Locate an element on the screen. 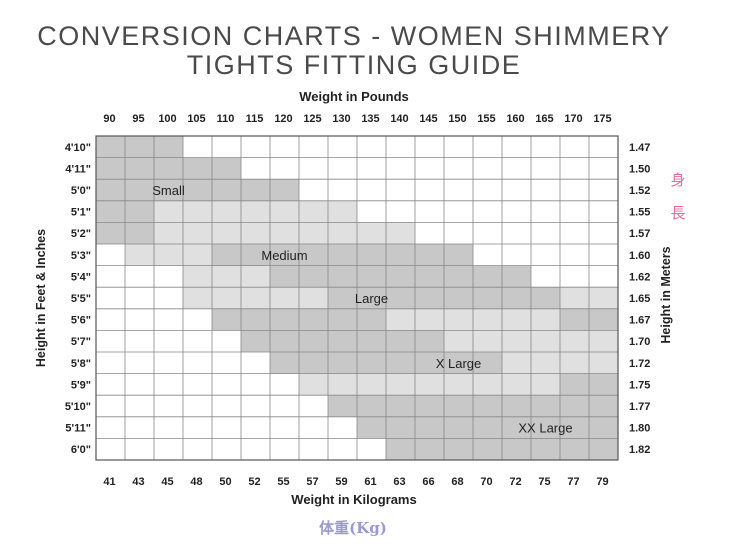 This screenshot has height=548, width=752. kilogram-tick-label: 59 is located at coordinates (341, 482).